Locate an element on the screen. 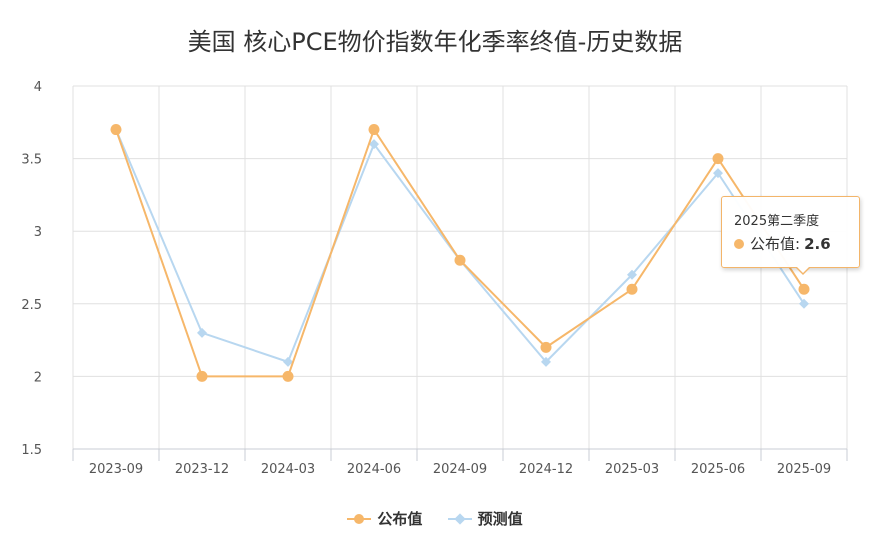 This screenshot has width=870, height=560. x-tick-label: 2023-12 is located at coordinates (202, 469).